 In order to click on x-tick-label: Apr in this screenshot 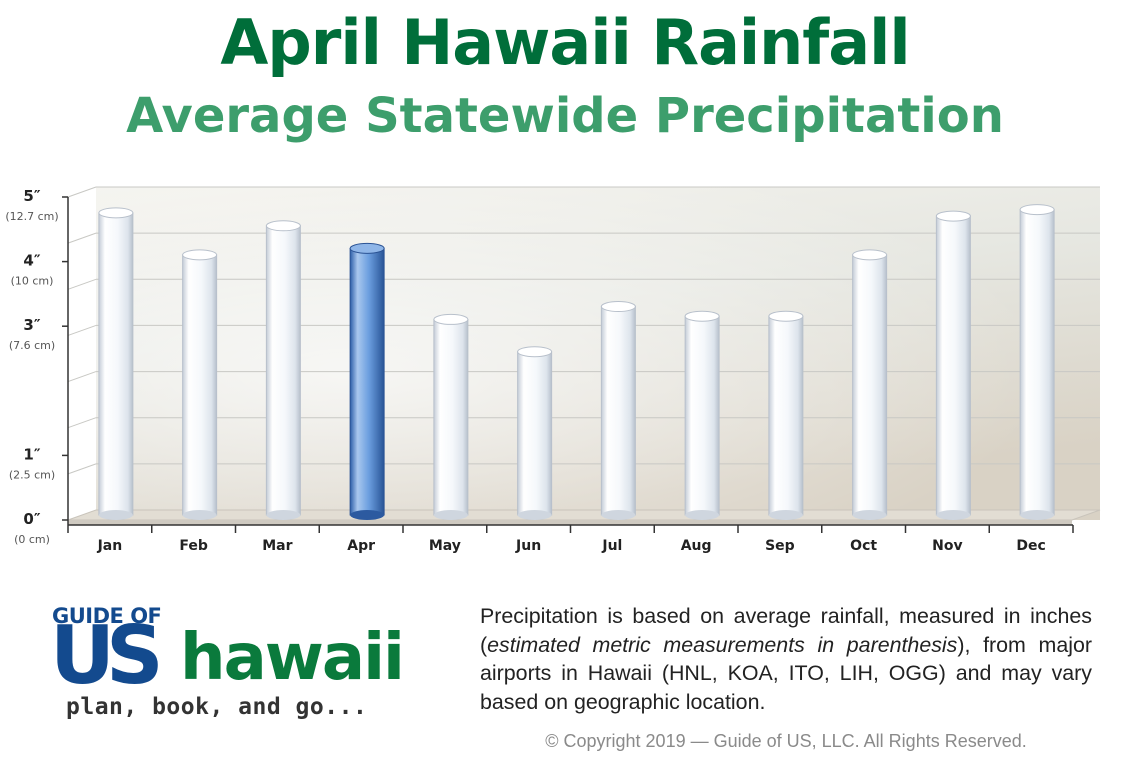, I will do `click(361, 546)`.